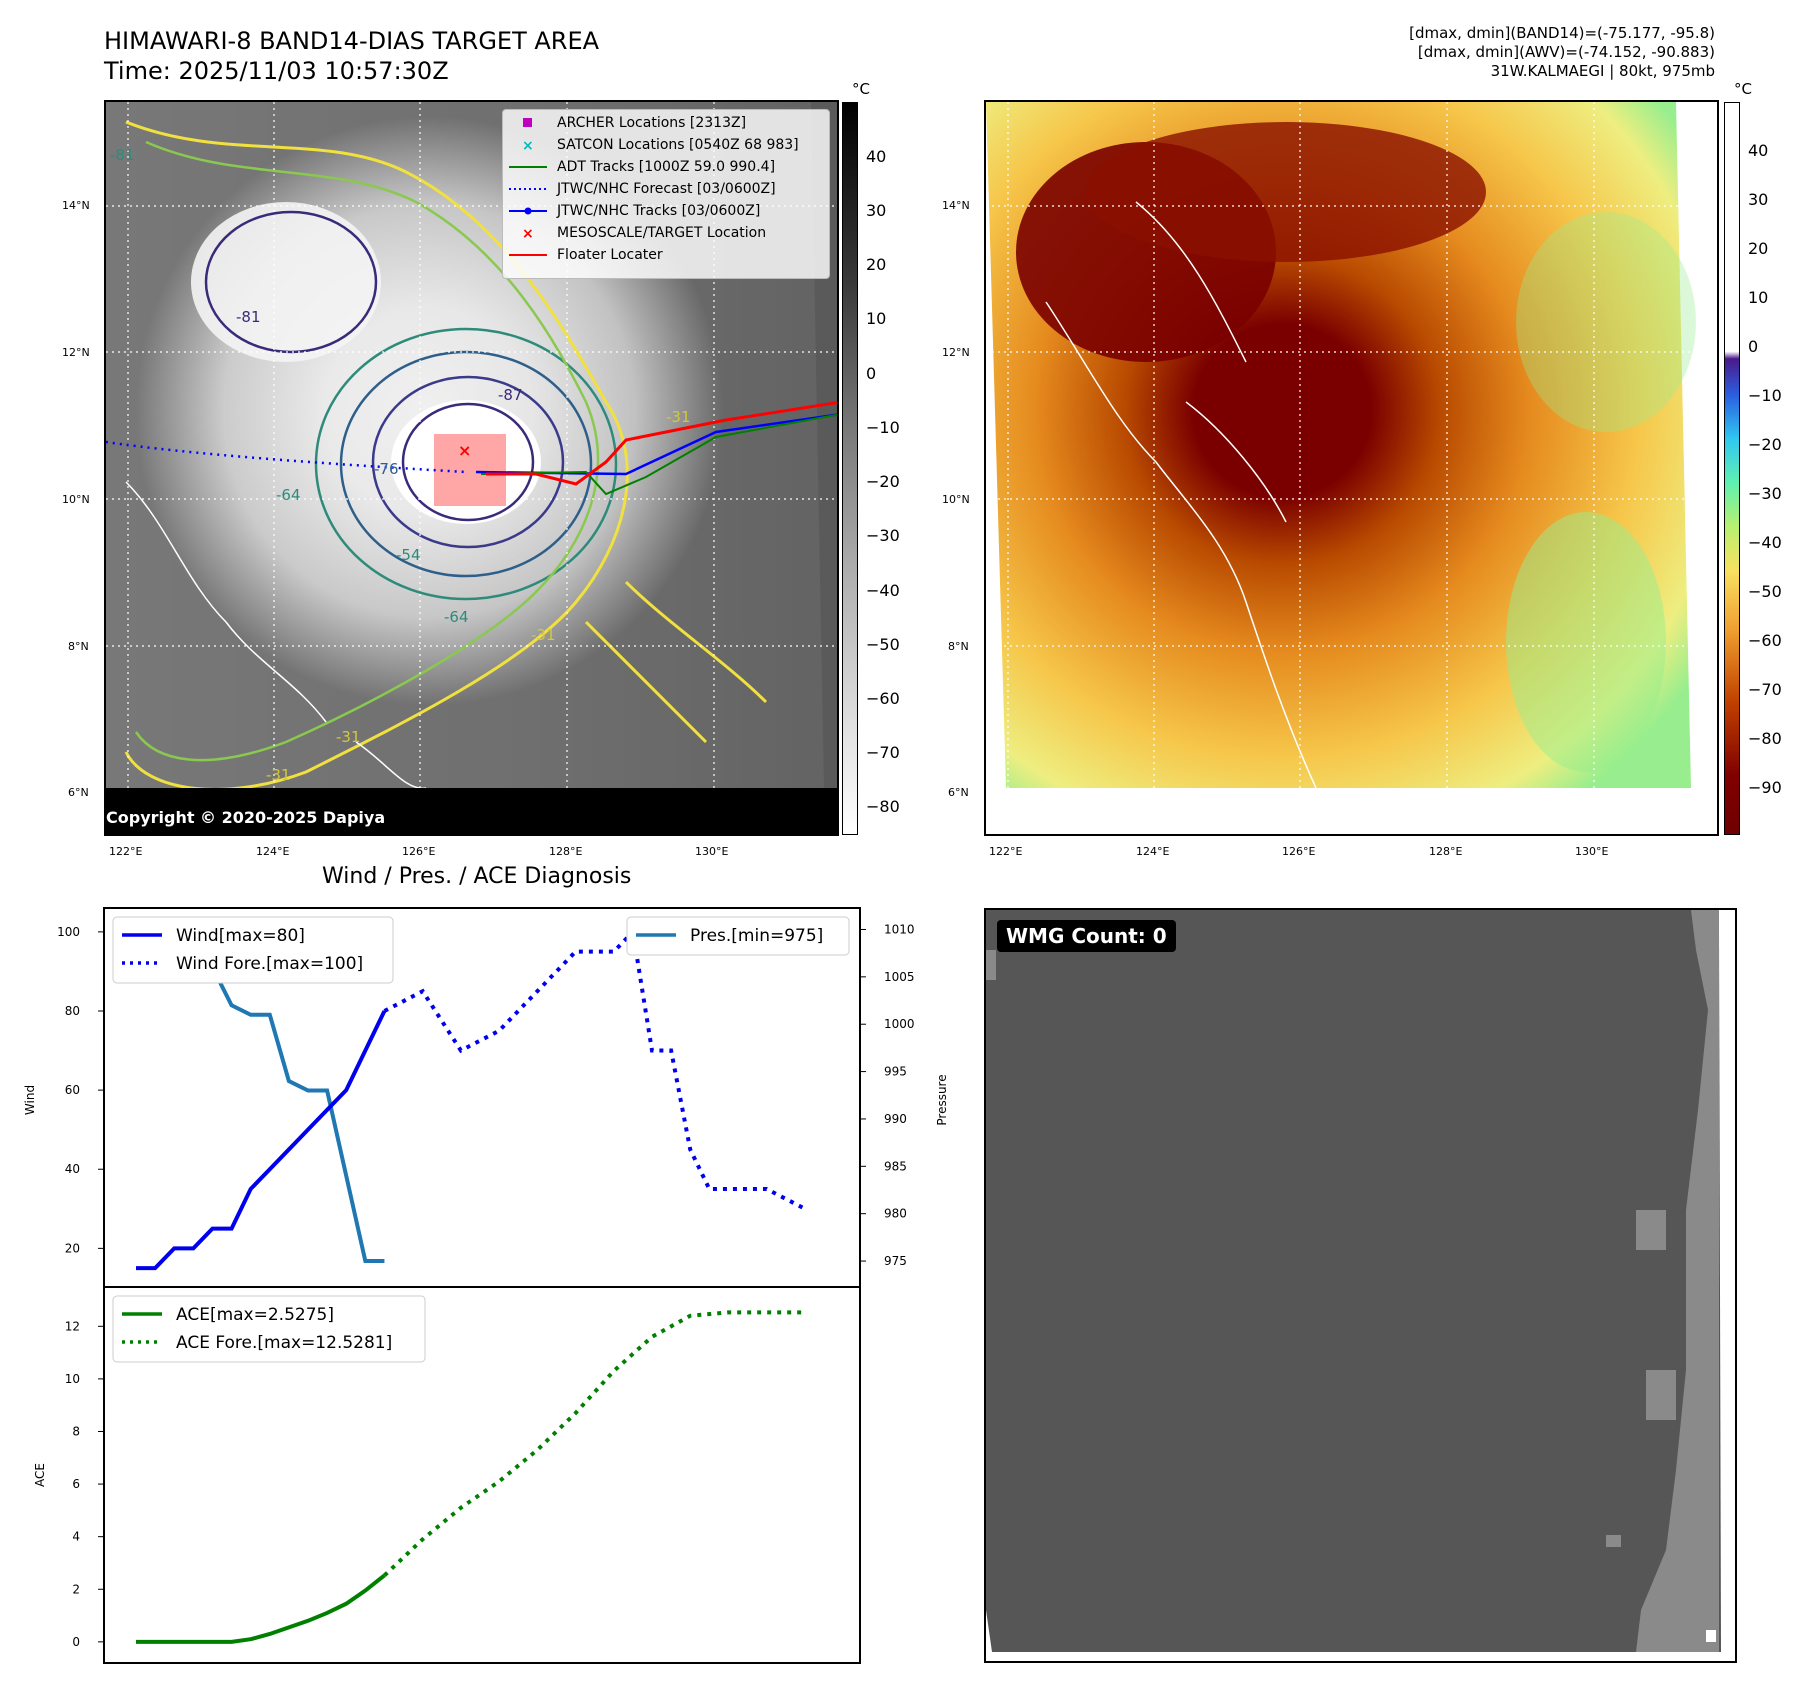  I want to click on pressure-tick-label: 980, so click(895, 1214).